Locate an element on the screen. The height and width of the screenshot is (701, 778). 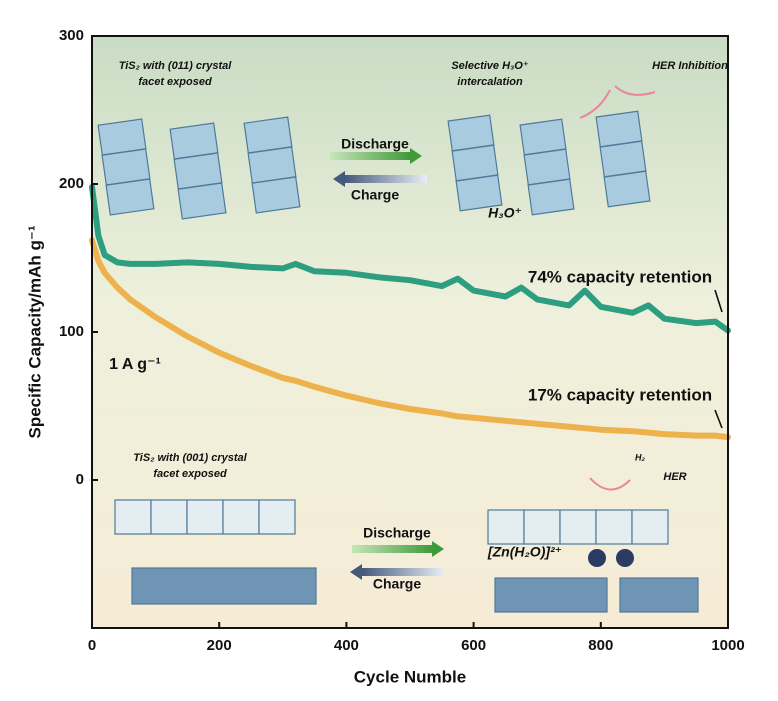
y-tick-label: 200 is located at coordinates (71, 183).